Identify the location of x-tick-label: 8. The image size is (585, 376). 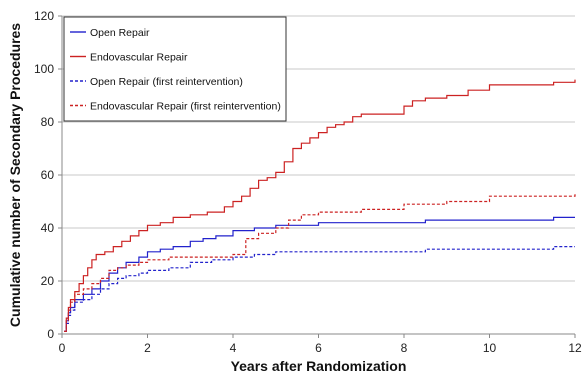
(404, 348).